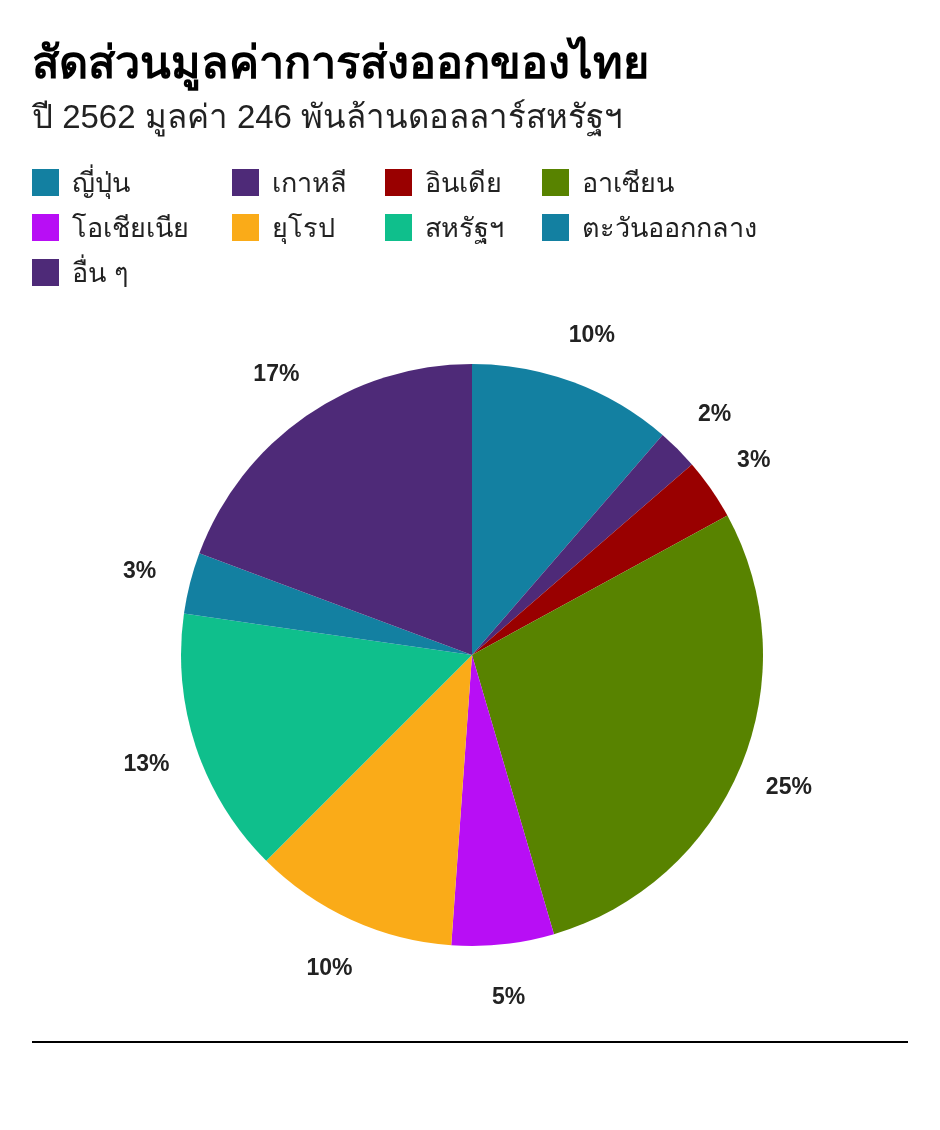 This screenshot has height=1130, width=940. Describe the element at coordinates (463, 183) in the screenshot. I see `legend-label: อินเดีย` at that location.